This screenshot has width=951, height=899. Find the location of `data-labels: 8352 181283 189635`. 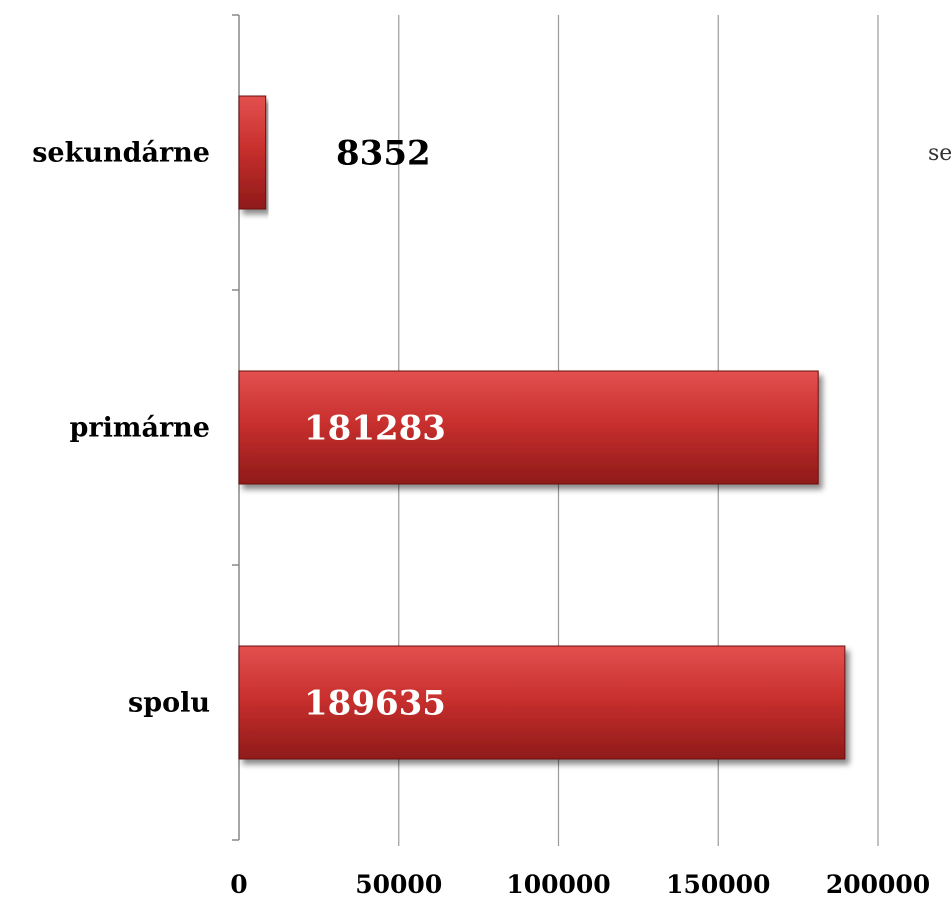

data-labels: 8352 181283 189635 is located at coordinates (375, 429).